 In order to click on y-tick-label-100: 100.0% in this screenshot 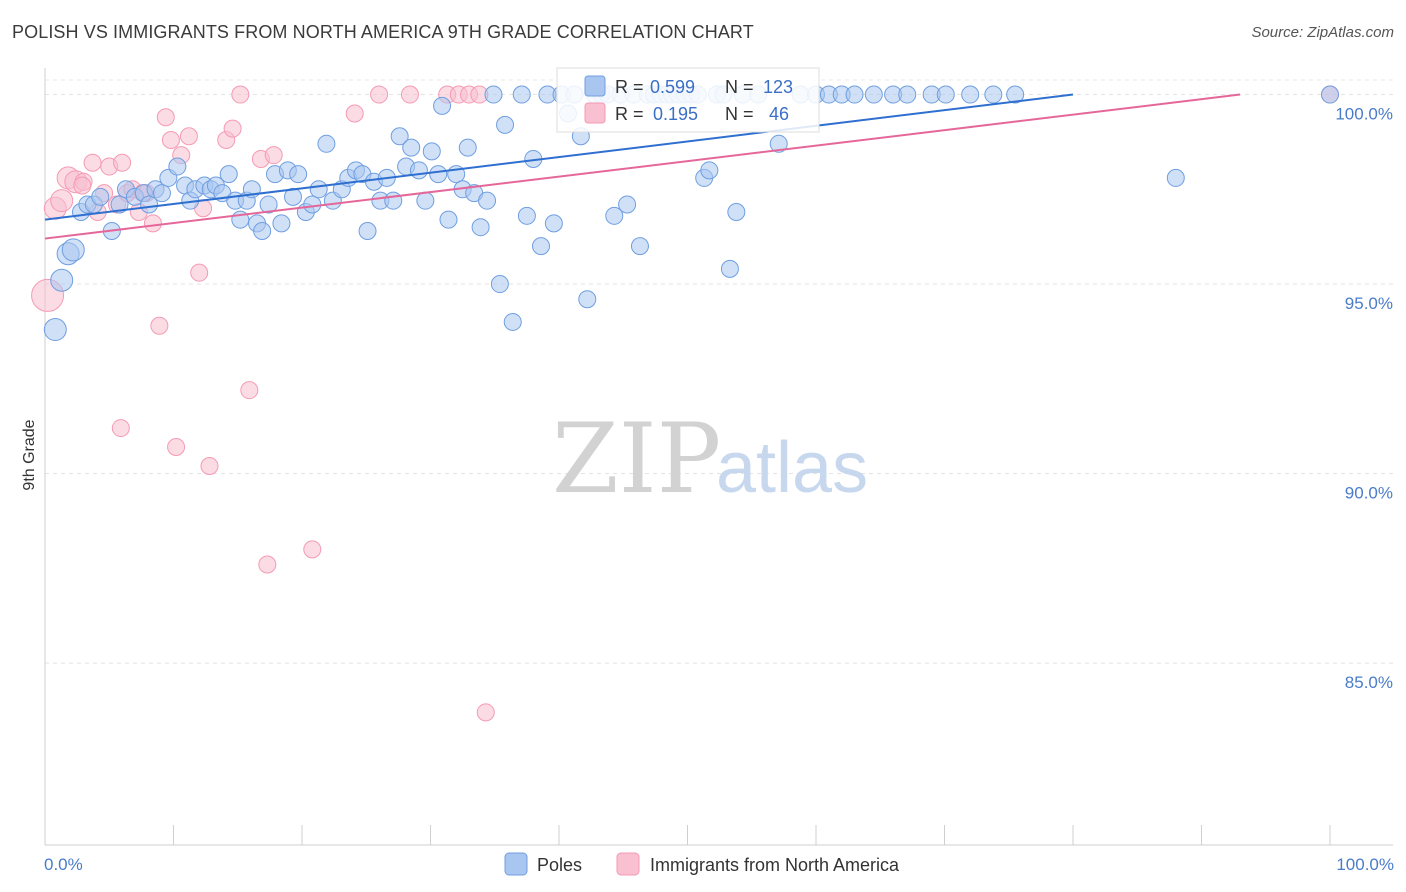, I will do `click(1364, 114)`.